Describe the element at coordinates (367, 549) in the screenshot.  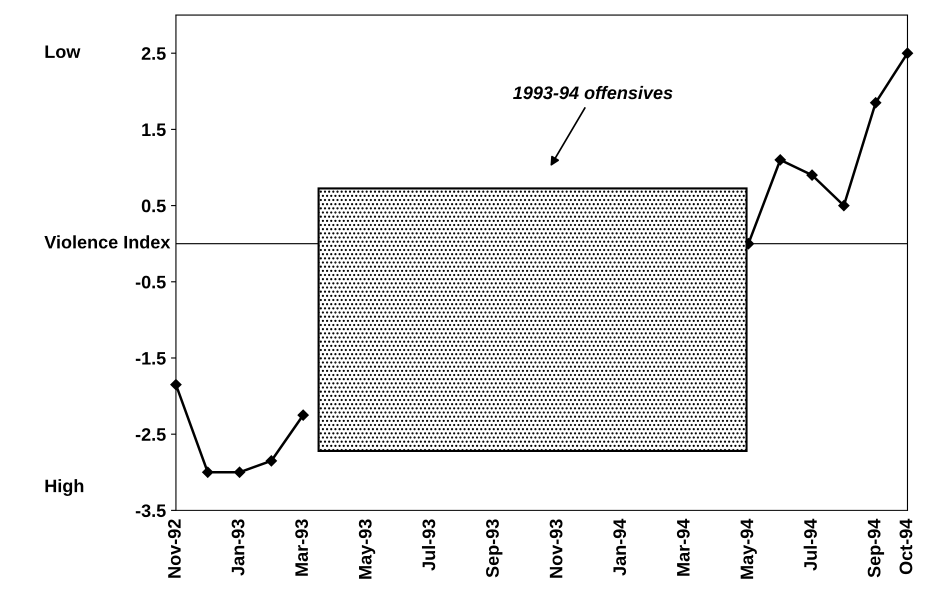
I see `x-tick-label: May-93` at that location.